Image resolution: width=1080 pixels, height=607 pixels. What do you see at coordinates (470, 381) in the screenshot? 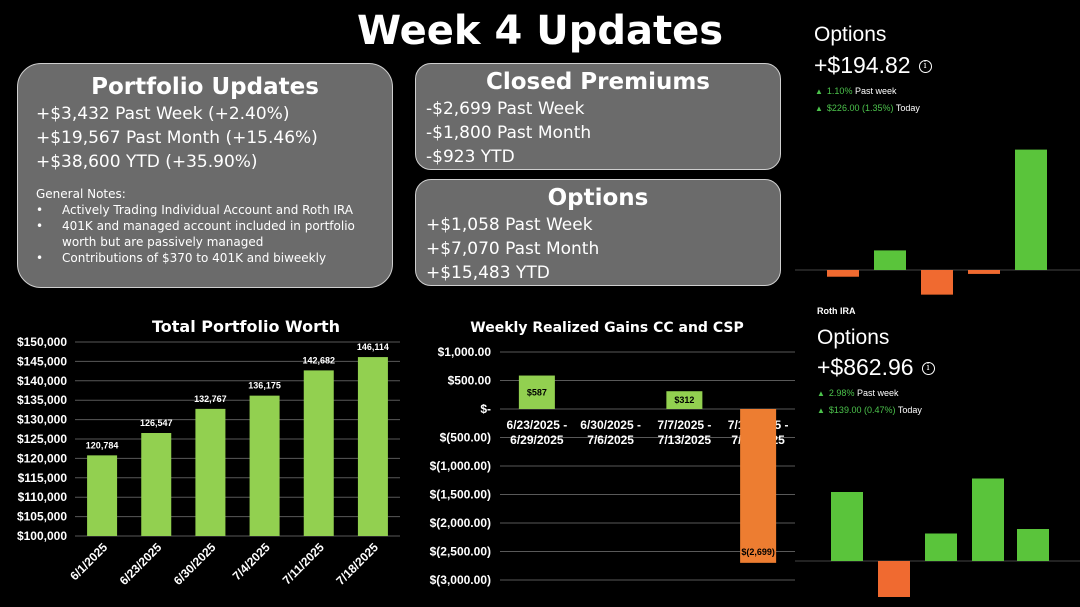
I see `y-tick-label: $500.00` at bounding box center [470, 381].